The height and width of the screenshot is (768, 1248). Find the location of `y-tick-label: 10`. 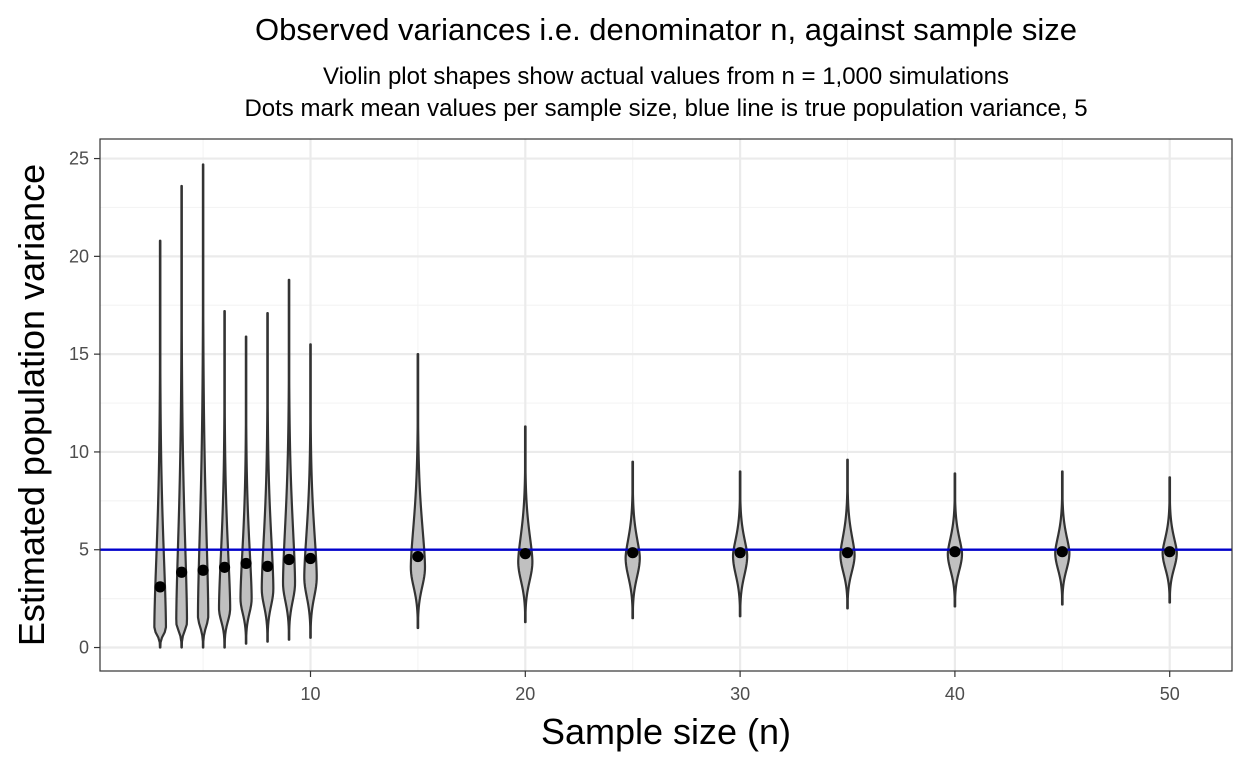

y-tick-label: 10 is located at coordinates (79, 452).